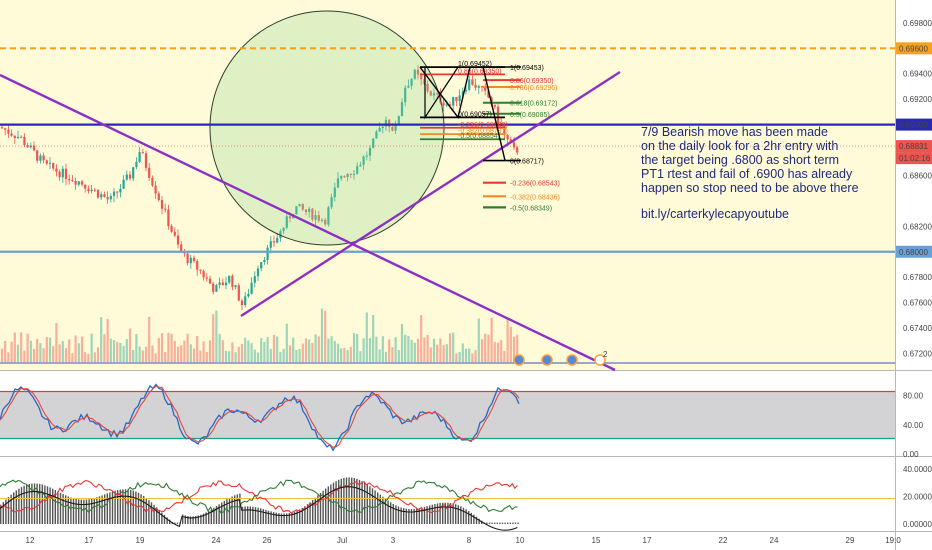  What do you see at coordinates (480, 71) in the screenshot?
I see `fib-small-label: 0.86(0.69350)` at bounding box center [480, 71].